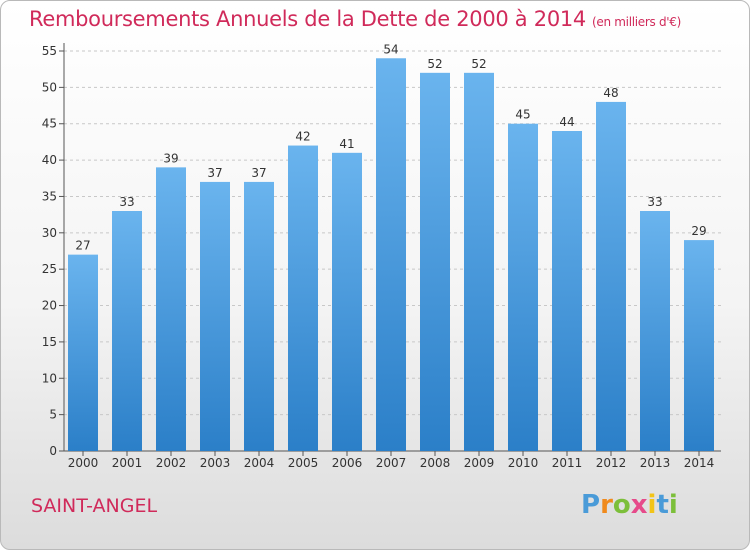  What do you see at coordinates (49, 233) in the screenshot?
I see `y-tick-label: 30` at bounding box center [49, 233].